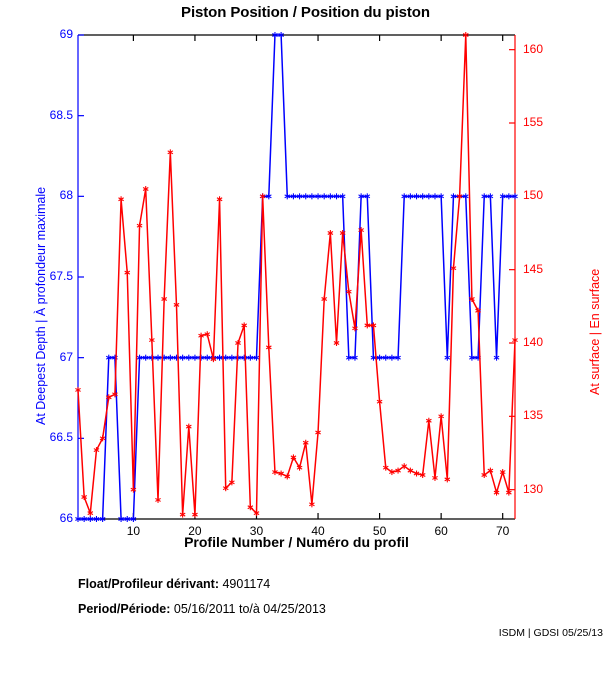  I want to click on tick-label: 60, so click(441, 531).